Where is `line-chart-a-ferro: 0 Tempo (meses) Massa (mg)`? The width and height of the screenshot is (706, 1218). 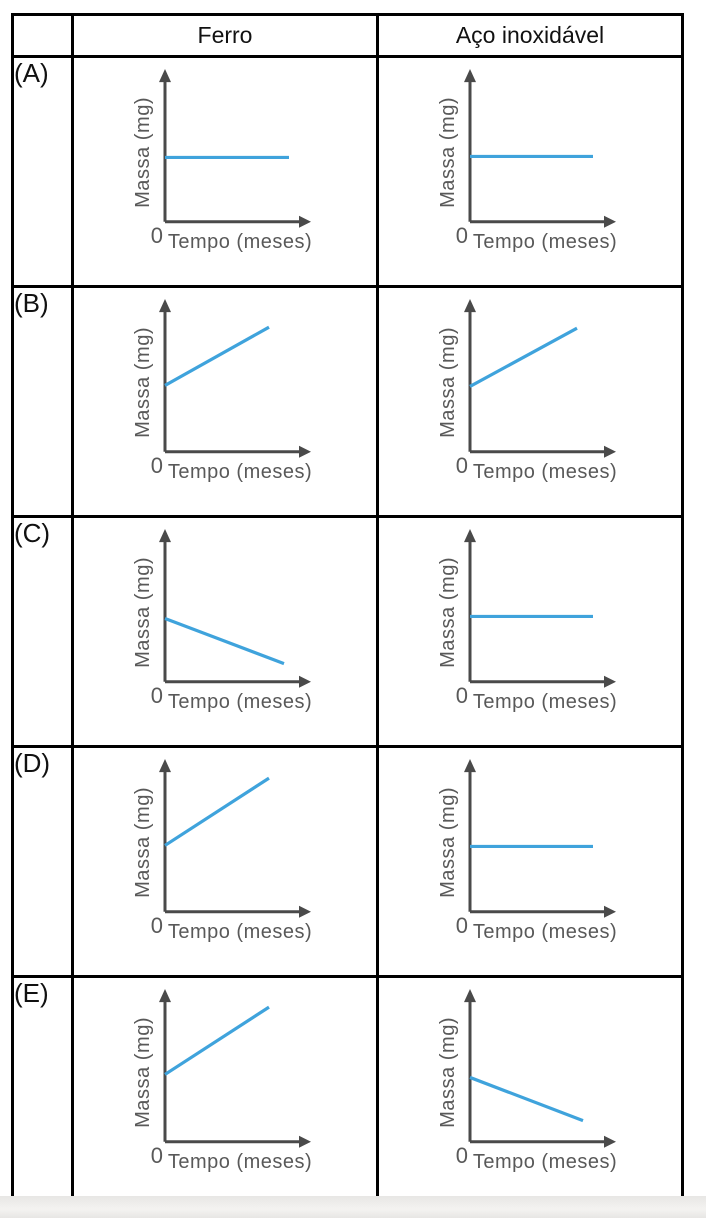 line-chart-a-ferro: 0 Tempo (meses) Massa (mg) is located at coordinates (222, 161).